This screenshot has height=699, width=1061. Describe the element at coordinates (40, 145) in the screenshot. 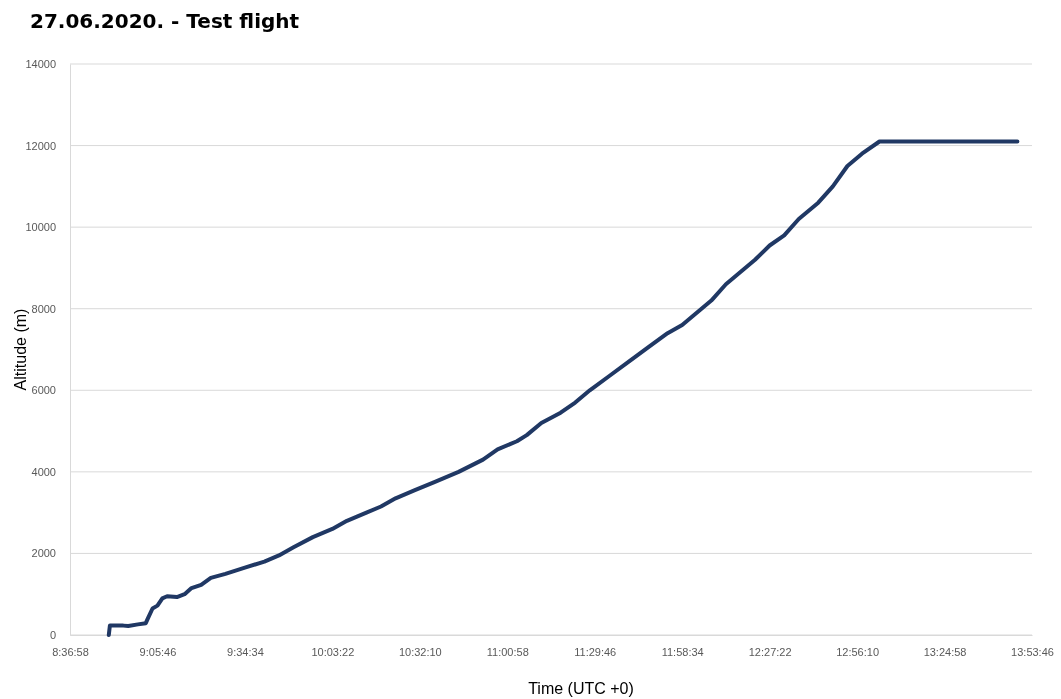

I see `y-tick-label: 12000` at that location.